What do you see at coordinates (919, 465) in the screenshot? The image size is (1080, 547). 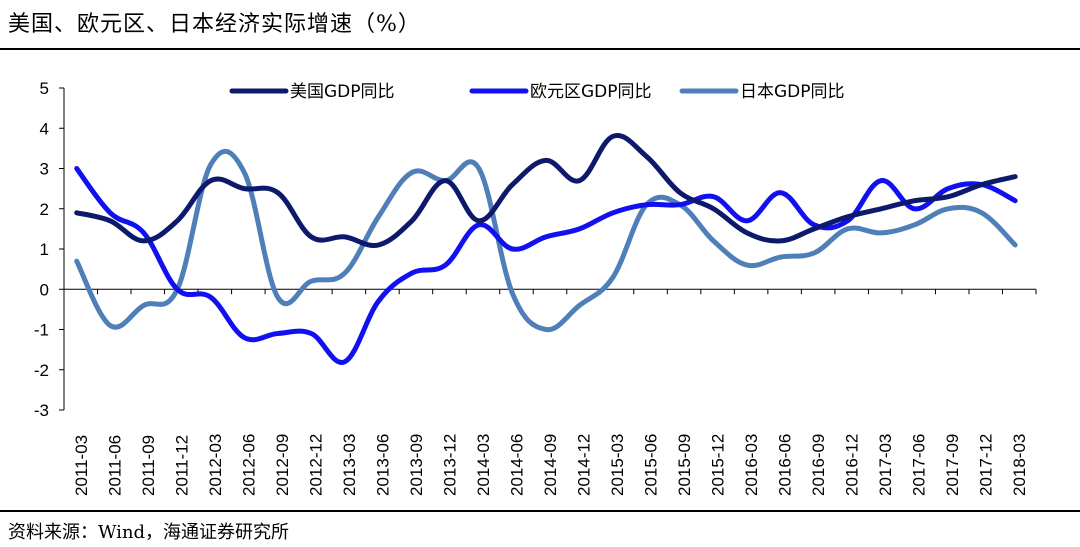 I see `x-tick-label: 2017-06` at bounding box center [919, 465].